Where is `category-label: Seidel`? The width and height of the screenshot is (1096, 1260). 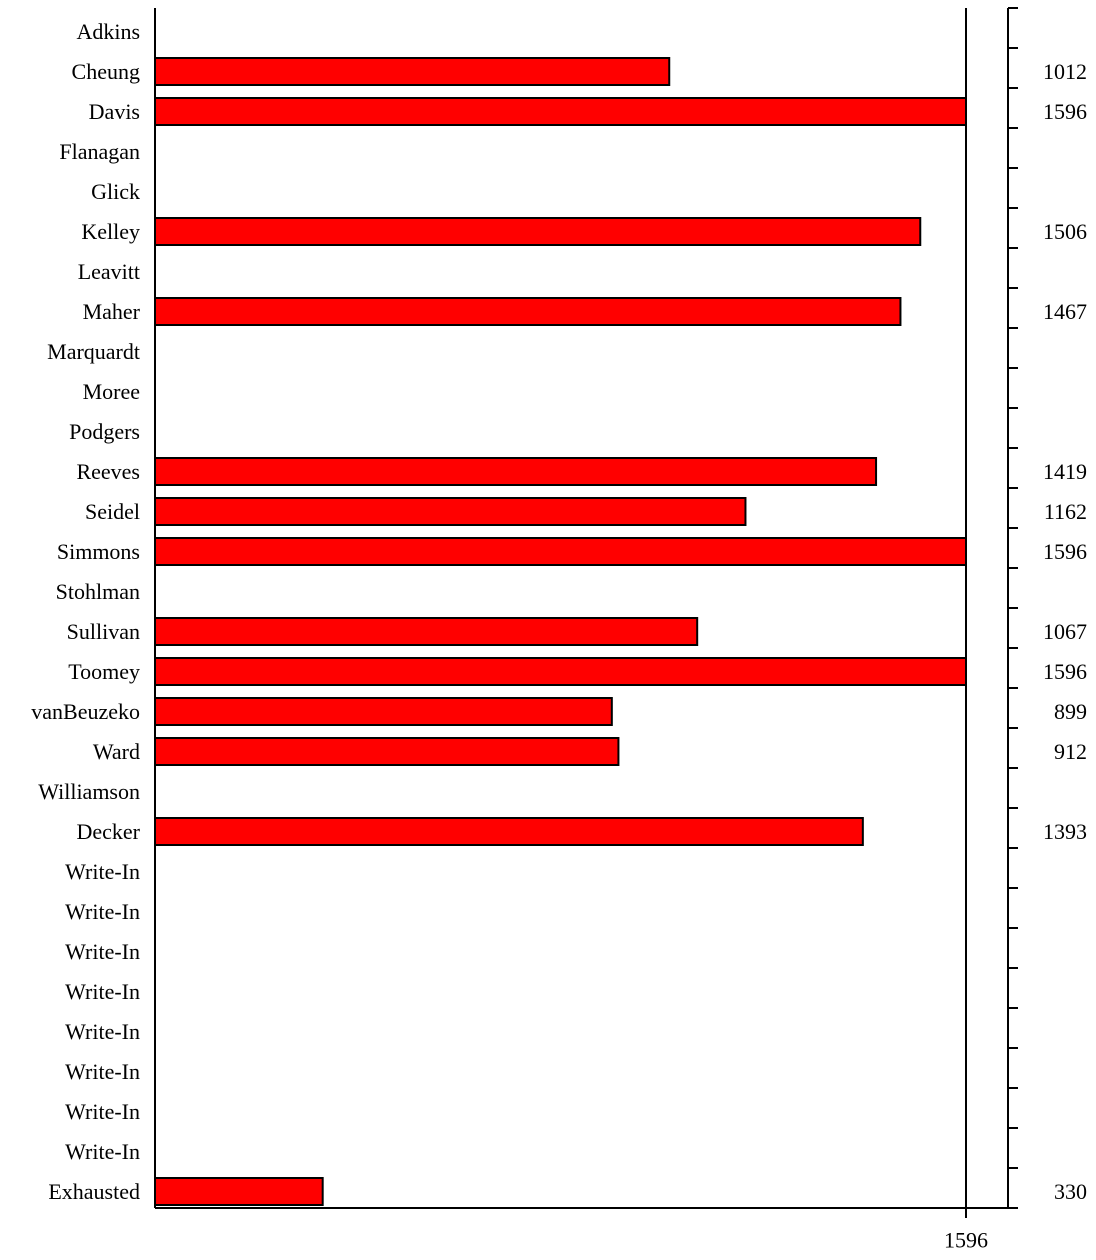 category-label: Seidel is located at coordinates (112, 511).